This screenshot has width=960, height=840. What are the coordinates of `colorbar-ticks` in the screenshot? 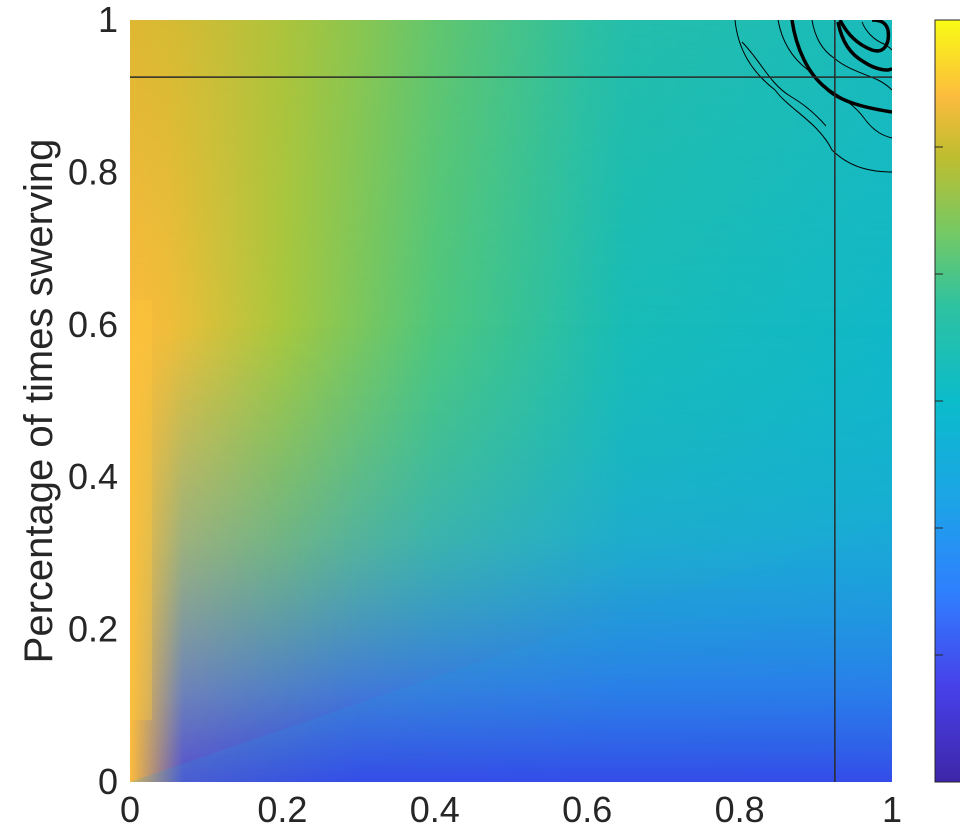 It's located at (939, 401).